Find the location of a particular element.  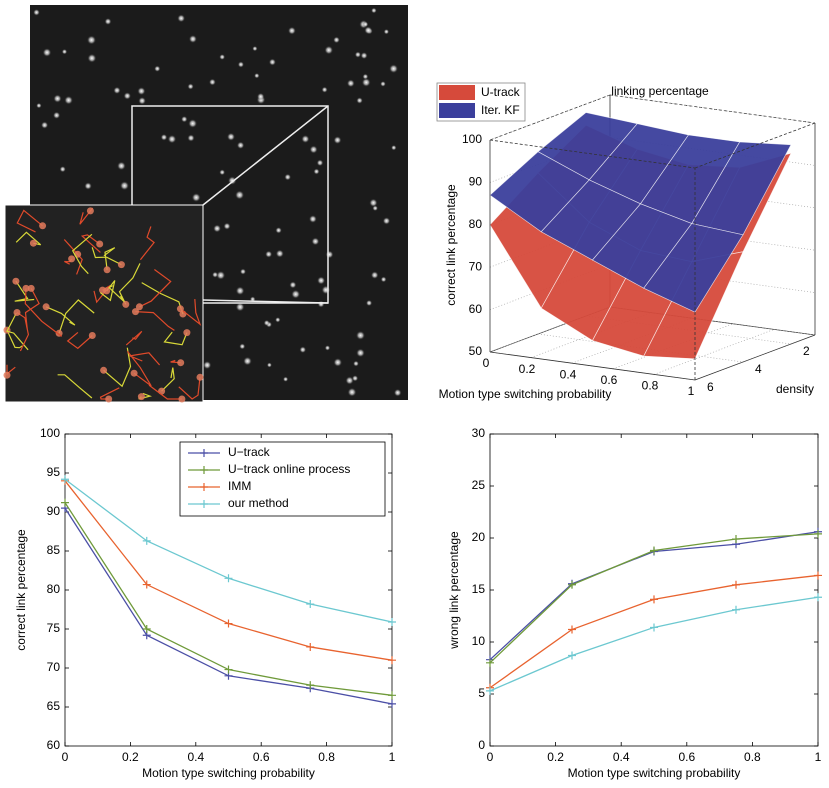

tracks is located at coordinates (103, 305).